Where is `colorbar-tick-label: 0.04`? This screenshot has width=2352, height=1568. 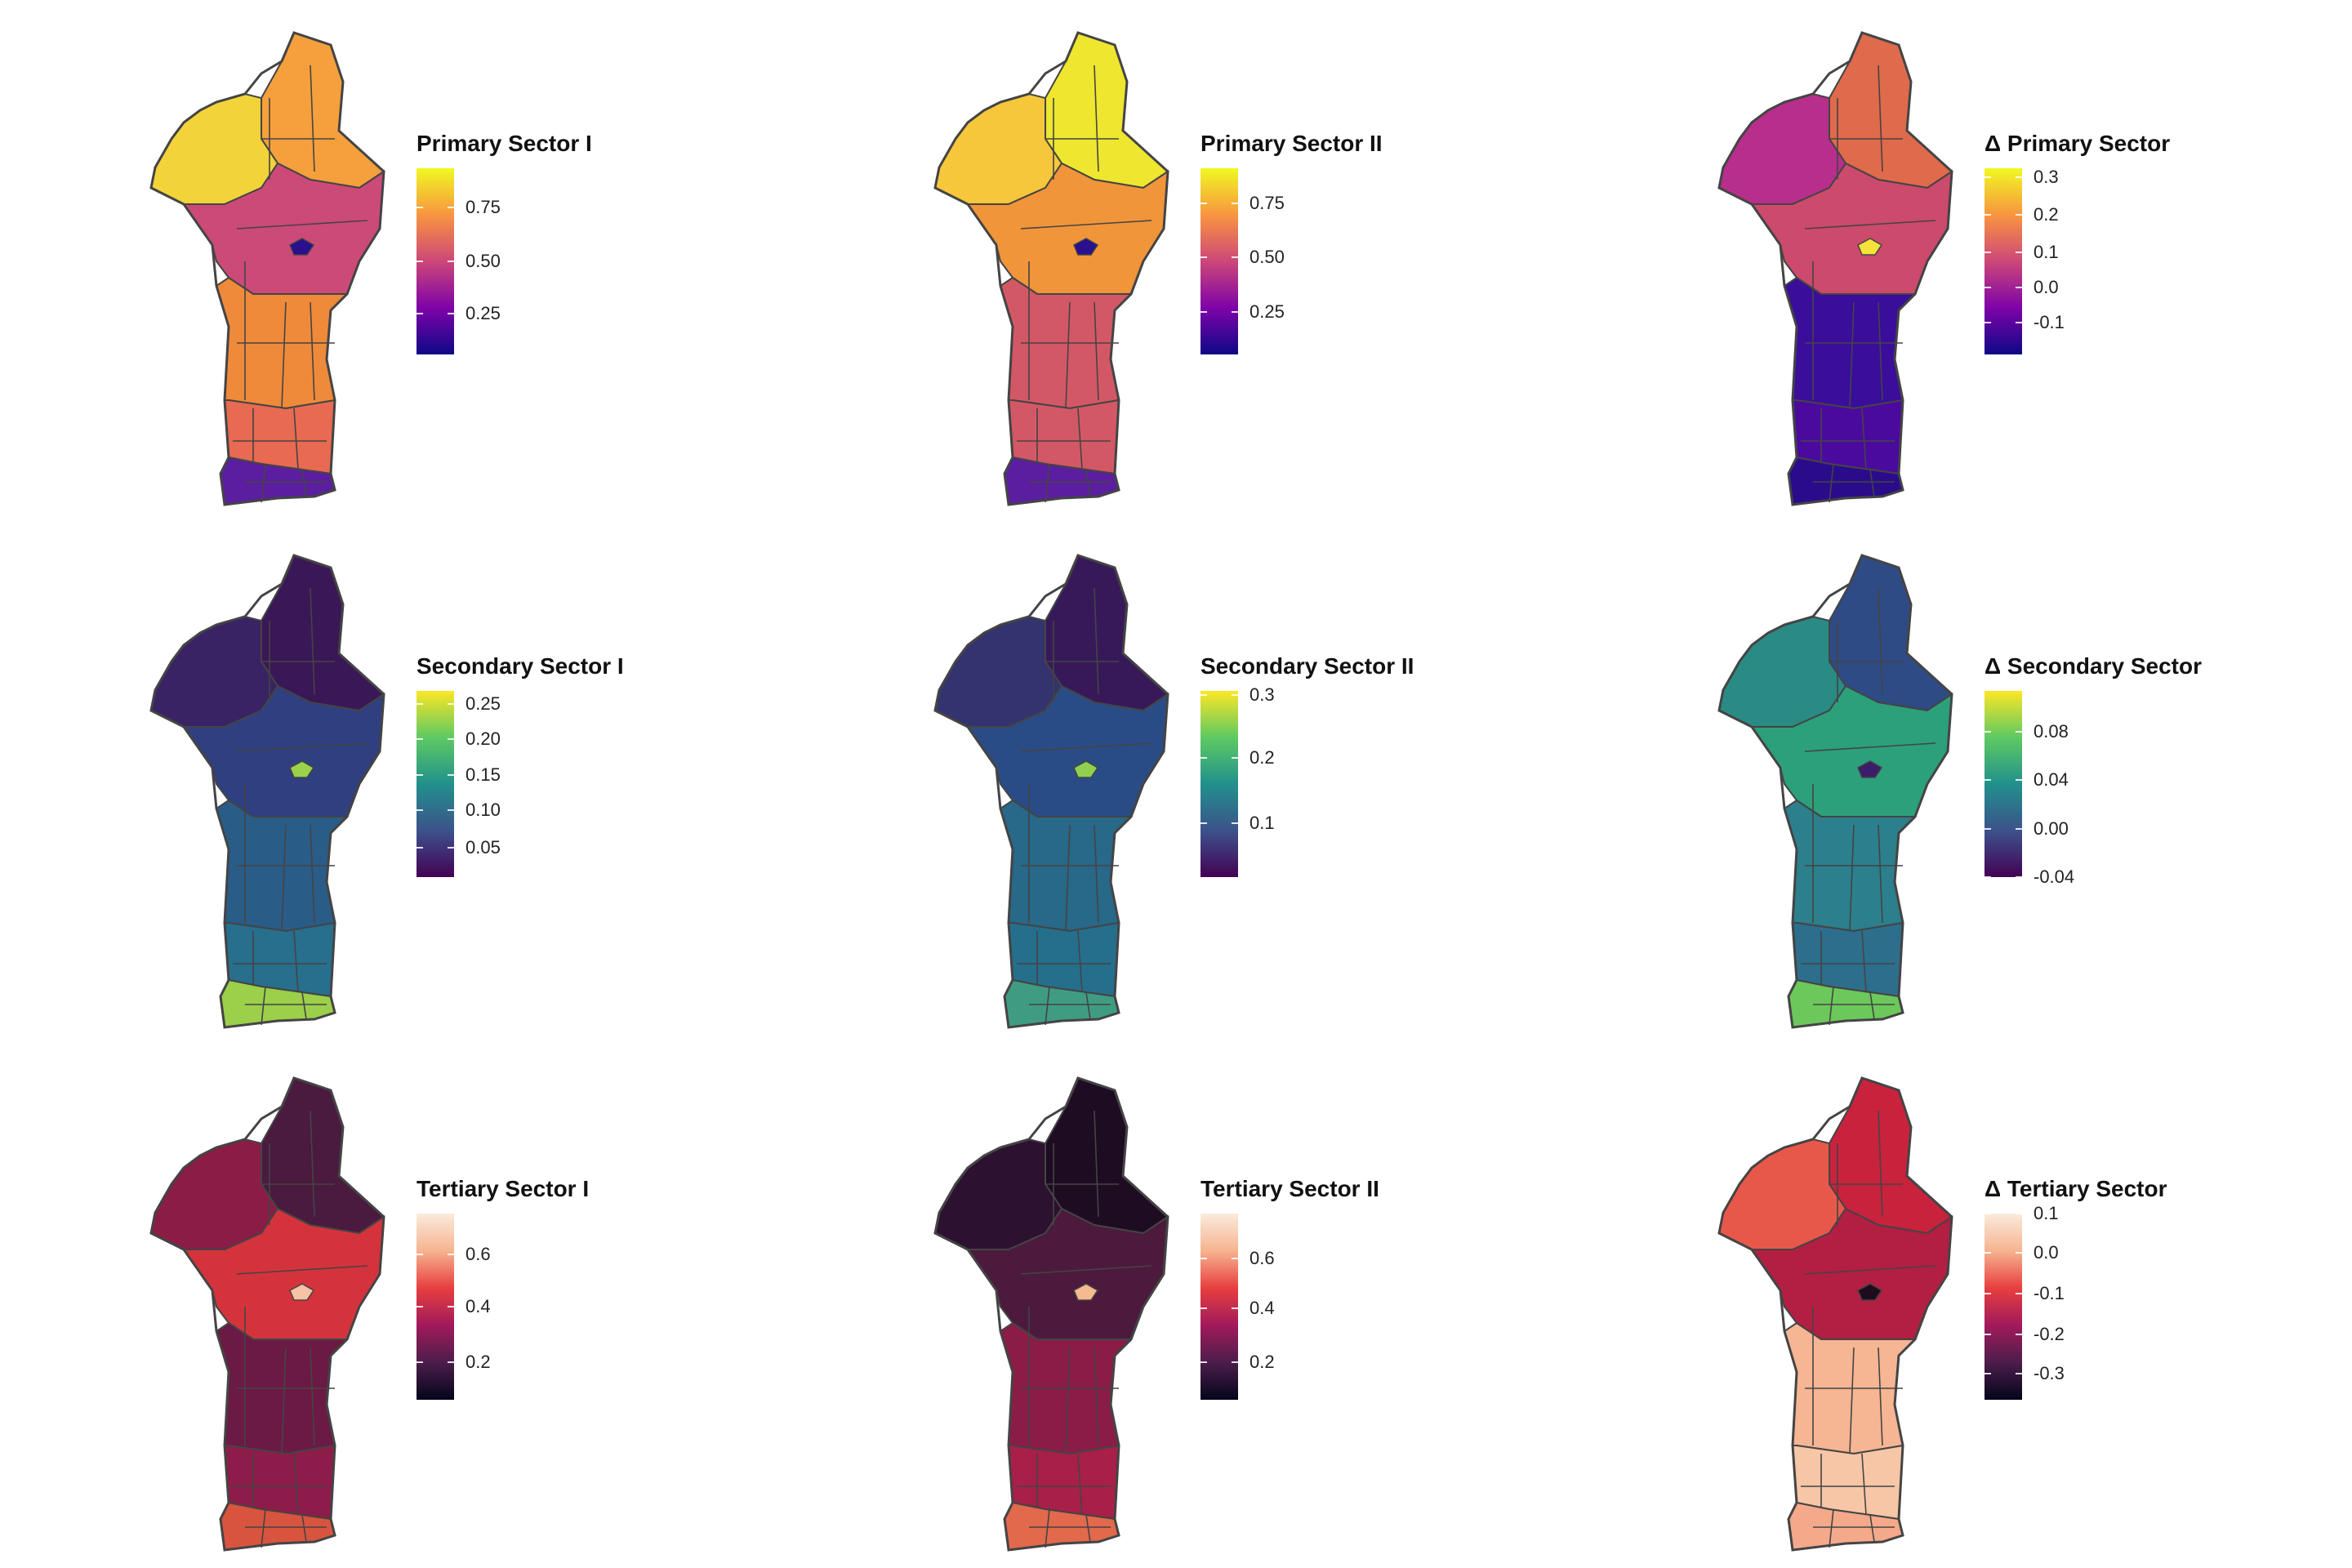 colorbar-tick-label: 0.04 is located at coordinates (2051, 780).